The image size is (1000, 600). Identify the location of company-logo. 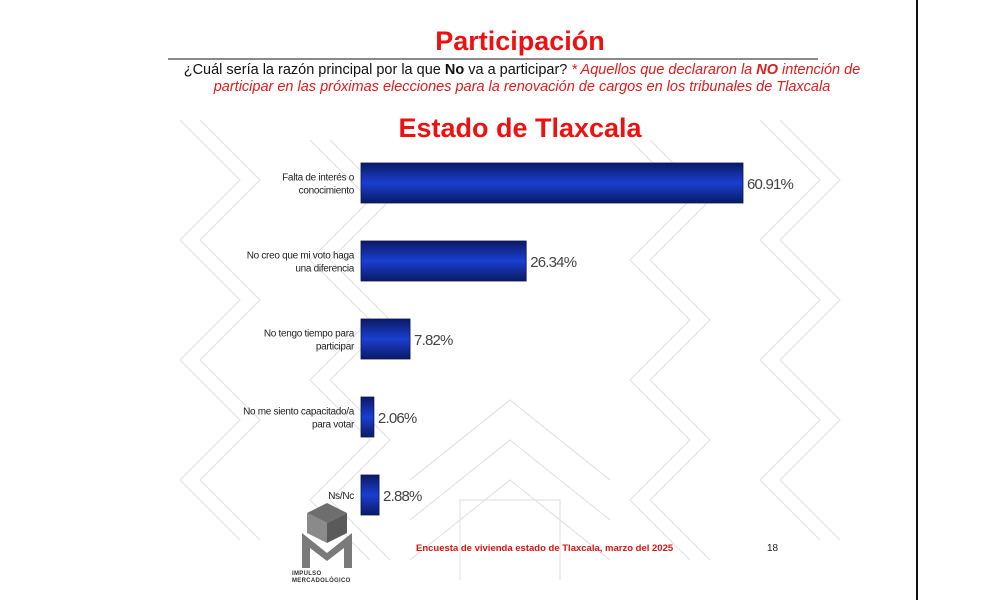
(327, 535).